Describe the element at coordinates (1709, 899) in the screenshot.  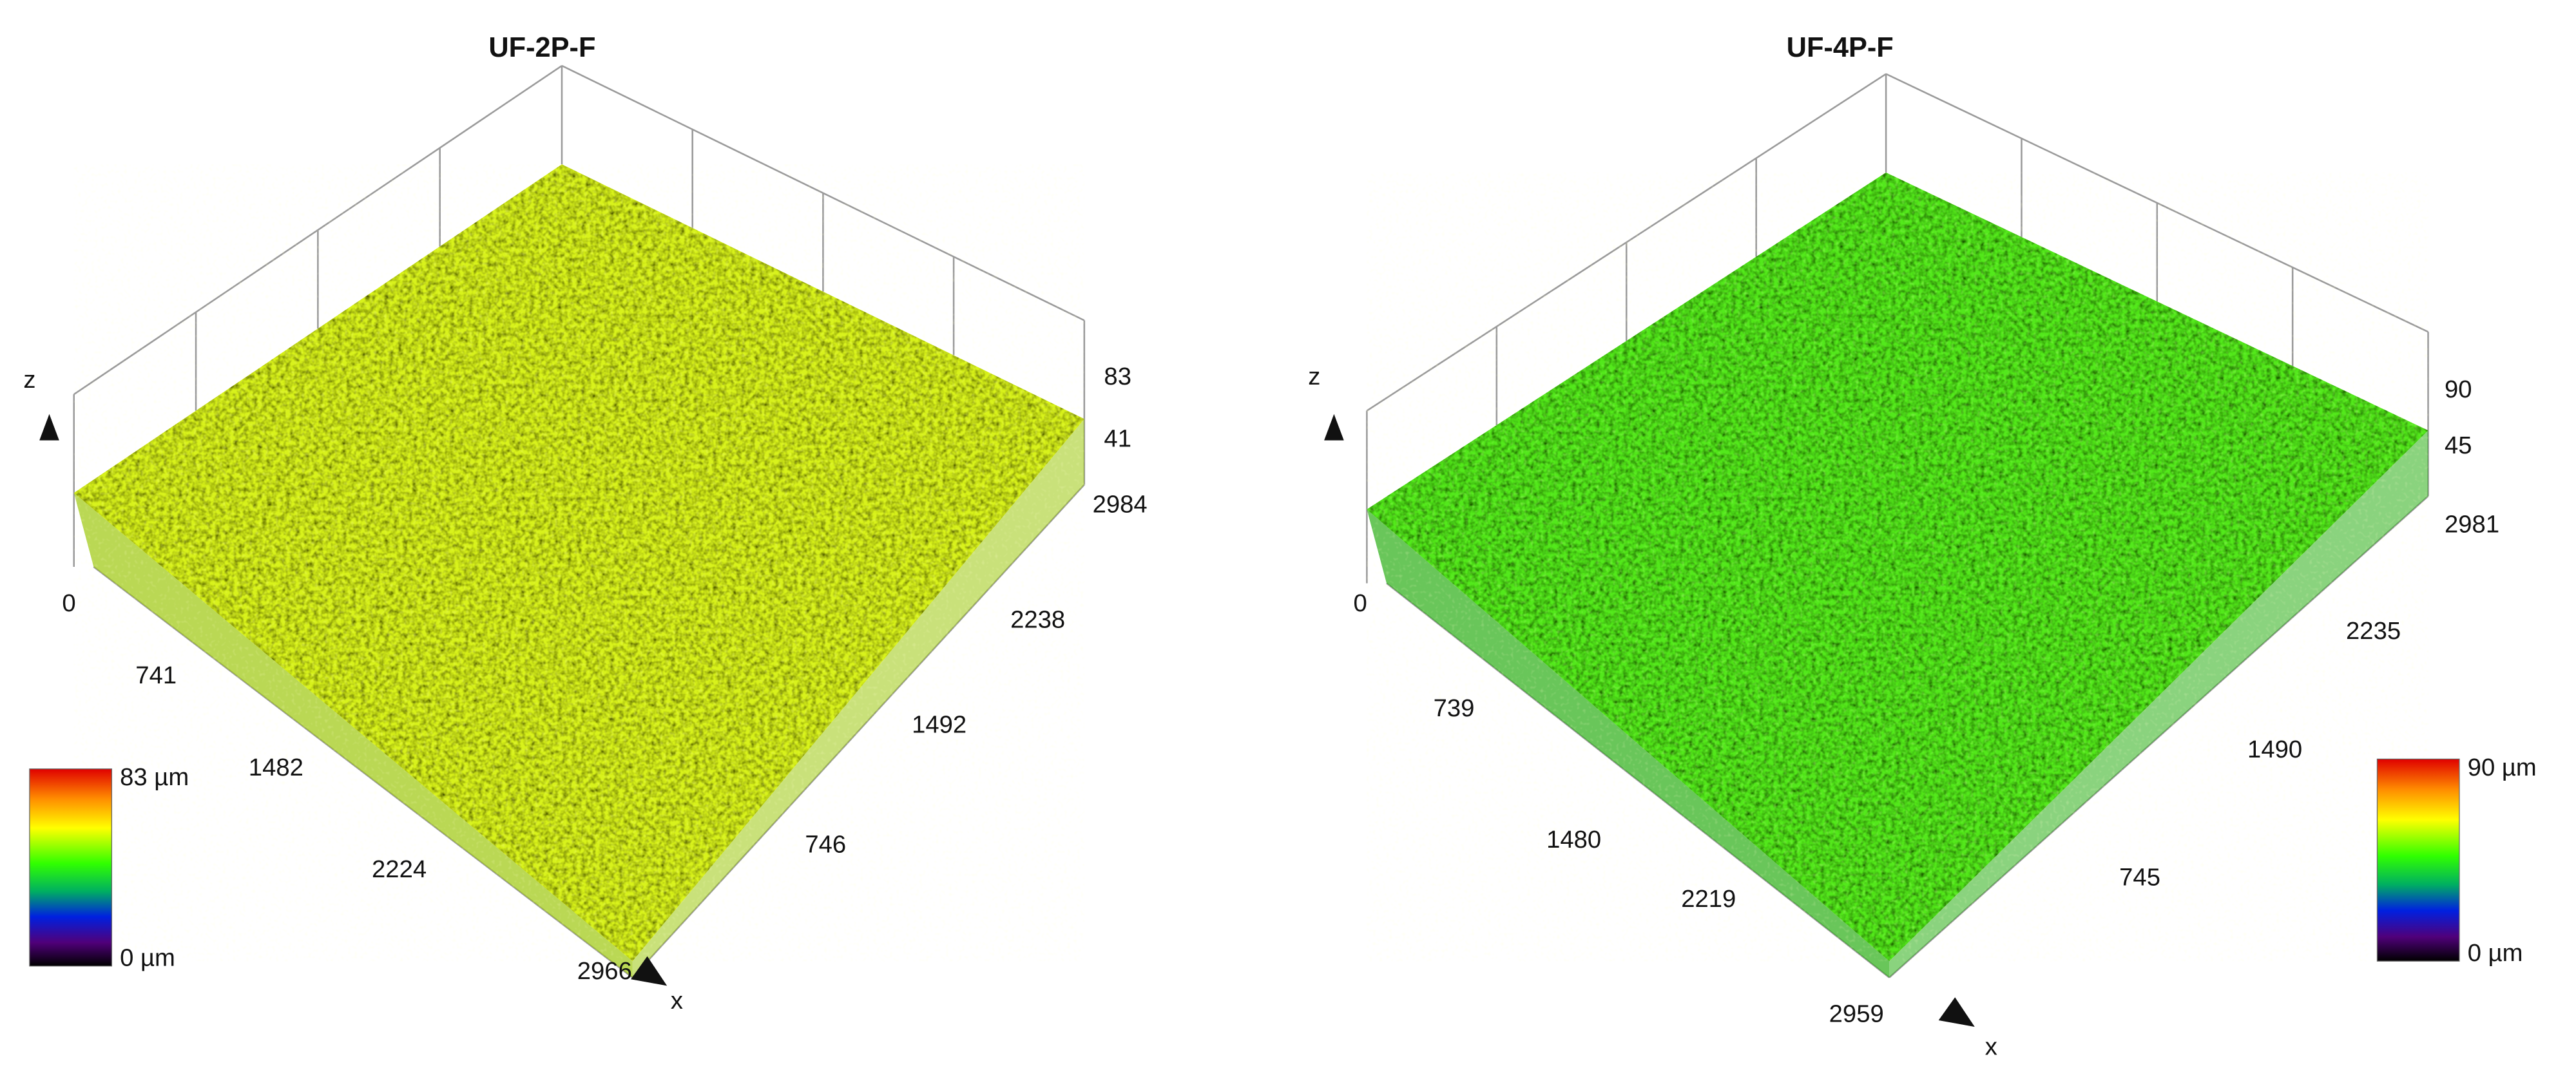
I see `x-tick-label: 2219` at that location.